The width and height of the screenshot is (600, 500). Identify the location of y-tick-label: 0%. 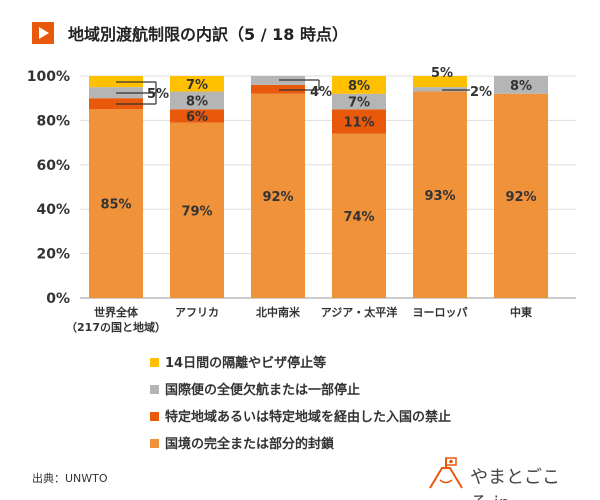
(58, 299).